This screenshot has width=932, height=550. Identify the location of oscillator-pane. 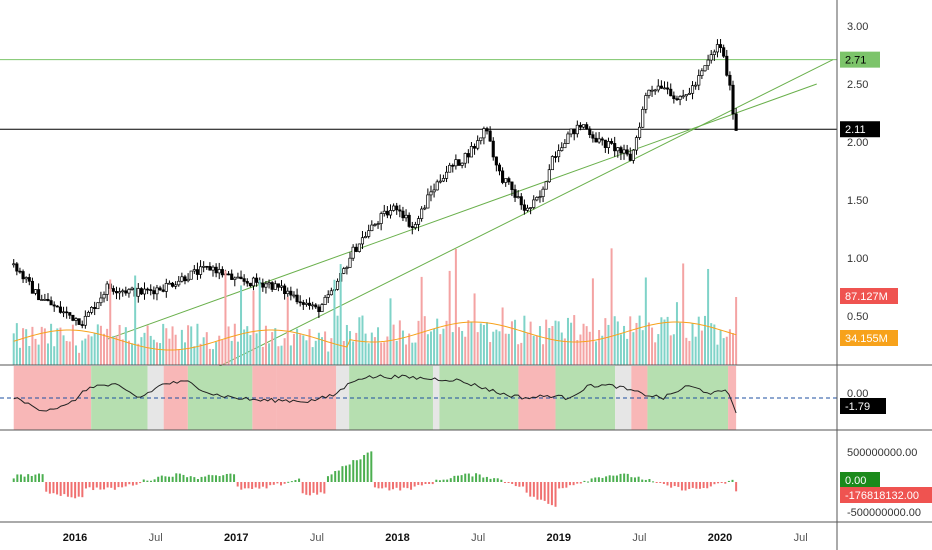
(418, 398).